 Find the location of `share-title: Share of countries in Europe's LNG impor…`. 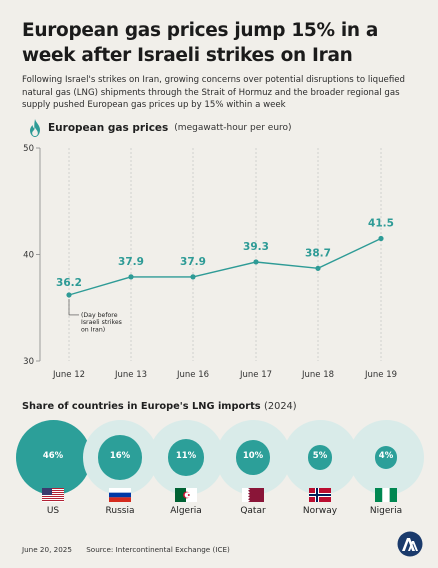

share-title: Share of countries in Europe's LNG impor… is located at coordinates (141, 406).